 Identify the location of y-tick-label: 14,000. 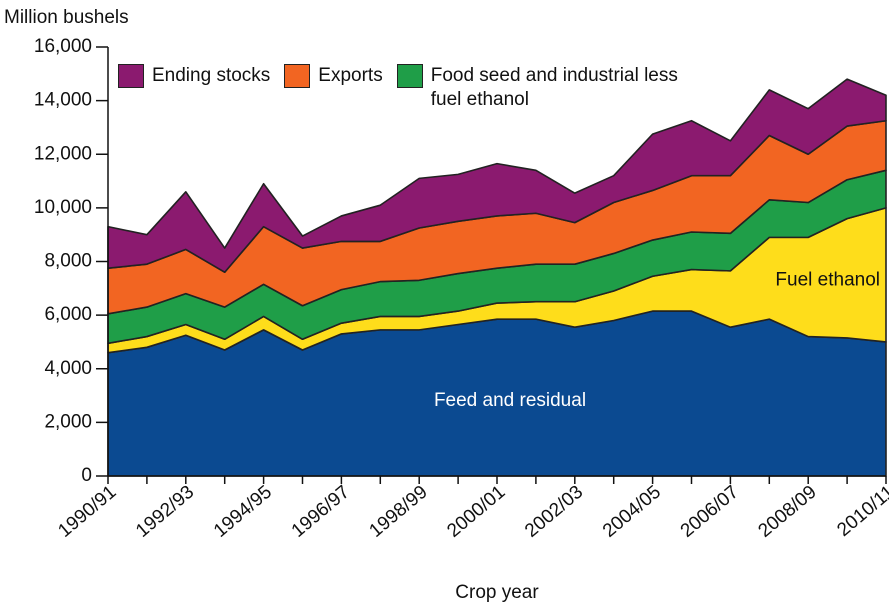
(63, 100).